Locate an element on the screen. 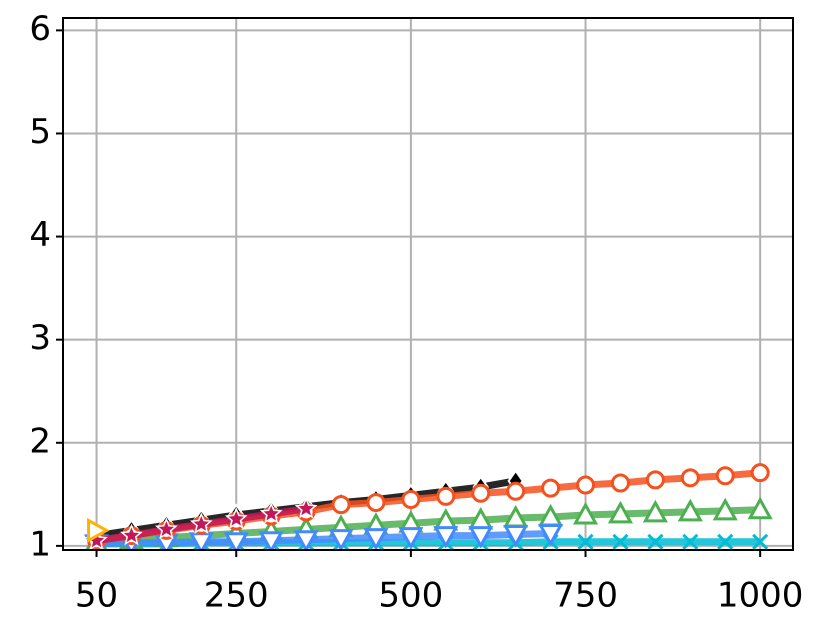 This screenshot has height=631, width=830. y-tick-label: 2 is located at coordinates (40, 441).